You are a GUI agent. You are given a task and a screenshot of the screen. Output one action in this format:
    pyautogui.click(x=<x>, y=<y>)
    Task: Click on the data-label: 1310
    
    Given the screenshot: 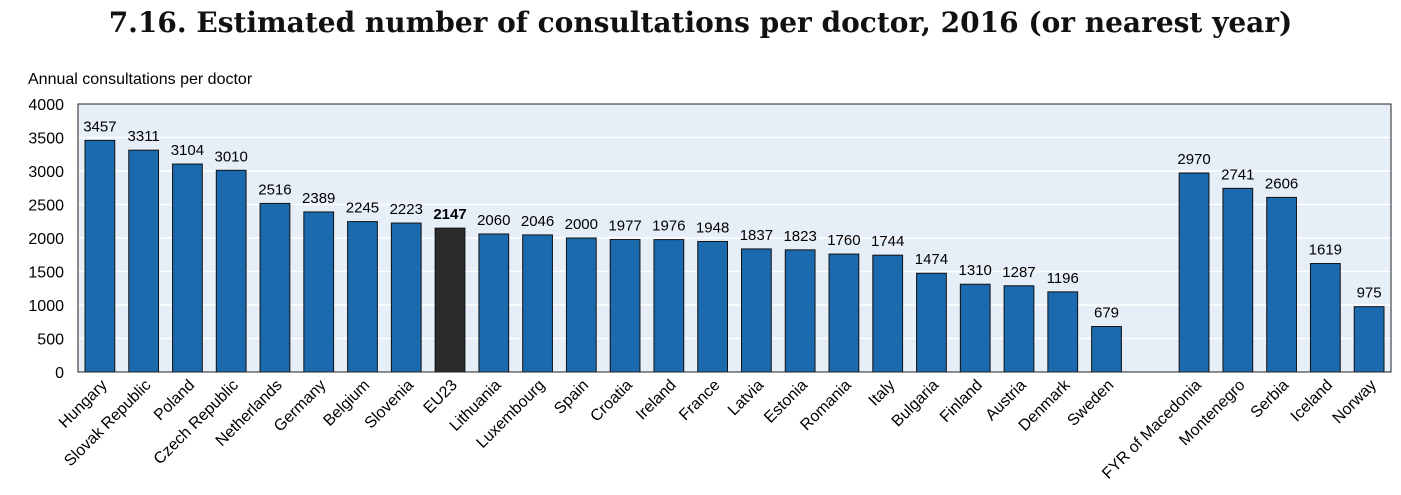 What is the action you would take?
    pyautogui.click(x=975, y=270)
    